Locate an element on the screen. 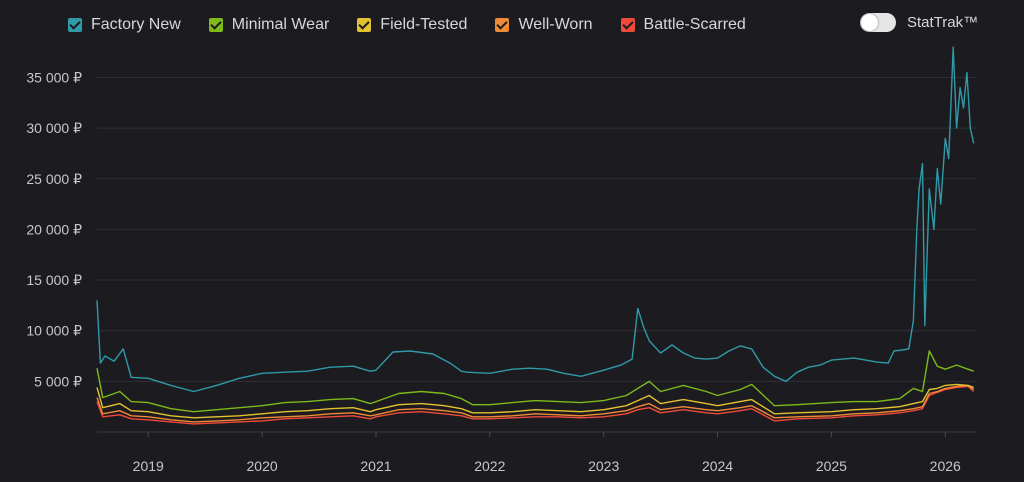 This screenshot has width=1024, height=482. legend-item-well-worn: Well-Worn is located at coordinates (544, 25).